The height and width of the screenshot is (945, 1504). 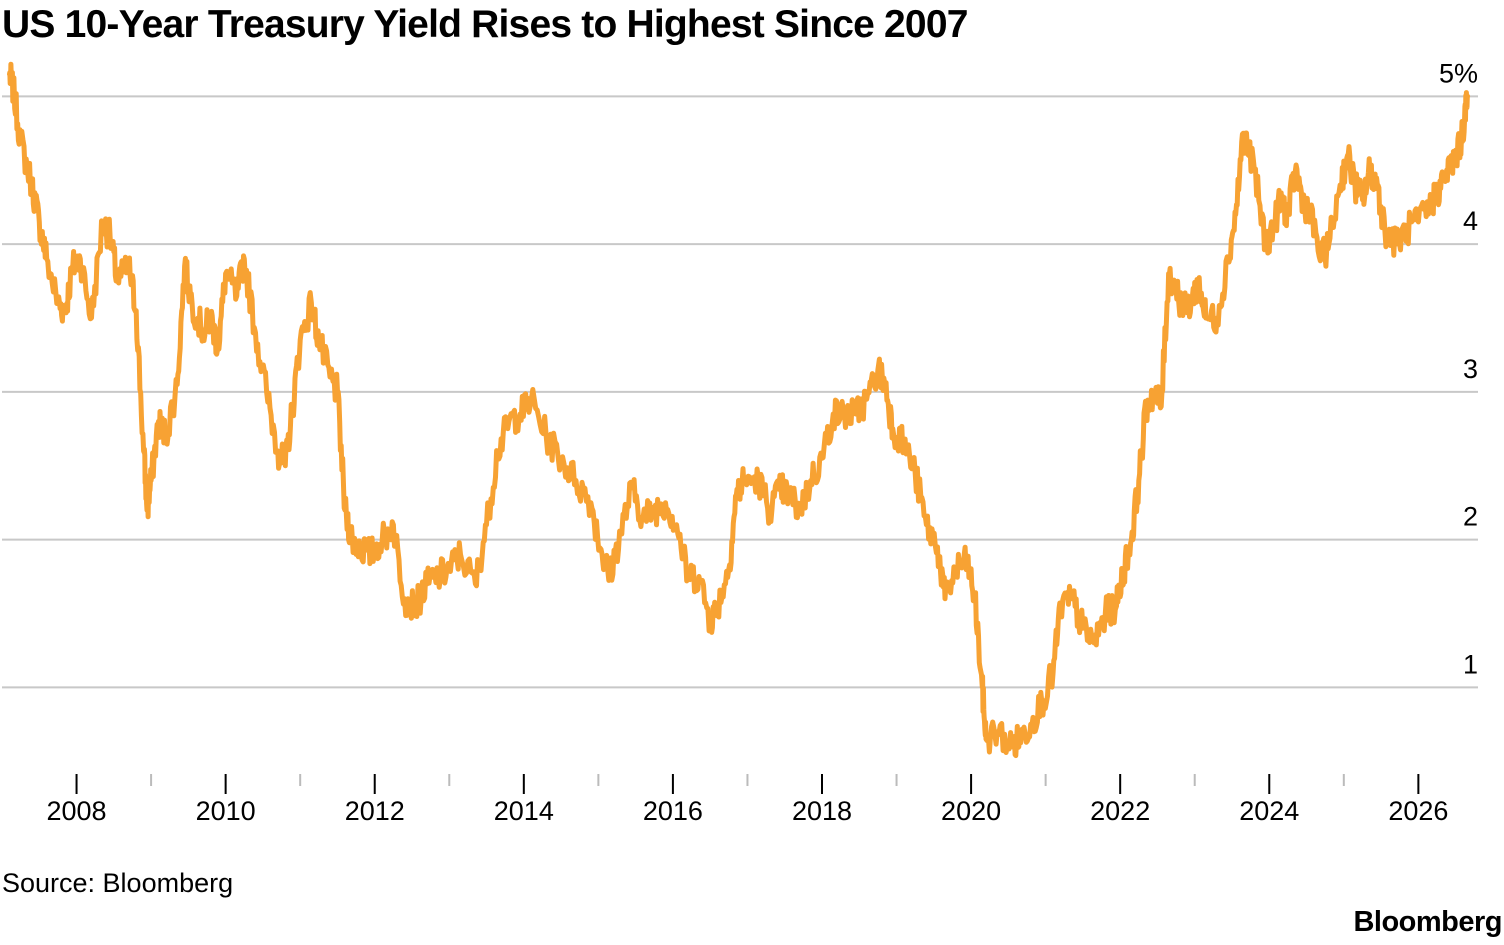 I want to click on x-tick-label-2008: 2008, so click(x=77, y=811).